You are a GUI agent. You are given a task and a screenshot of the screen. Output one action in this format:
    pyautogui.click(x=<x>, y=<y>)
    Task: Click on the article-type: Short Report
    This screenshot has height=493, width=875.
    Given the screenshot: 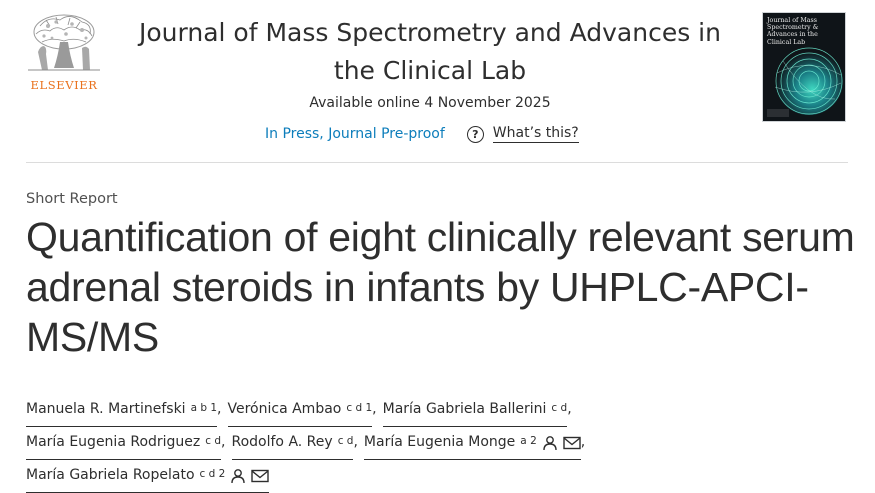 What is the action you would take?
    pyautogui.click(x=72, y=199)
    